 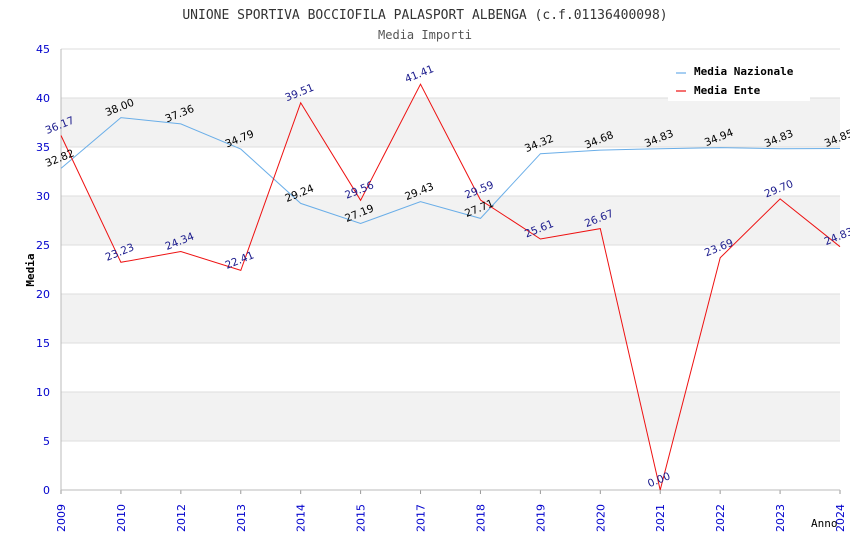 I want to click on y-tick-label: 35, so click(x=43, y=147).